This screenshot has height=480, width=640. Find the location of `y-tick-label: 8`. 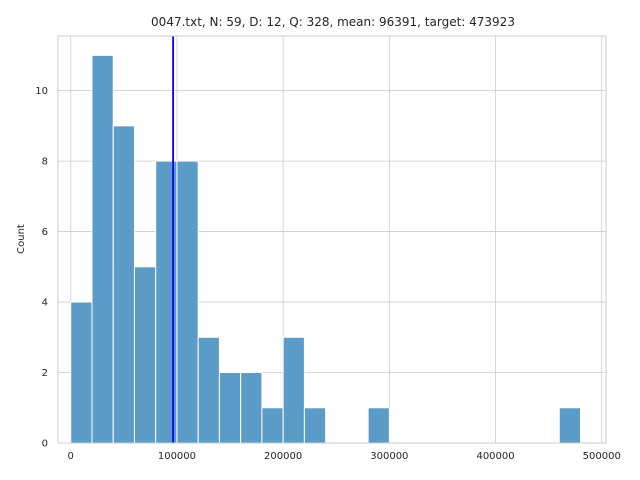

y-tick-label: 8 is located at coordinates (45, 162).